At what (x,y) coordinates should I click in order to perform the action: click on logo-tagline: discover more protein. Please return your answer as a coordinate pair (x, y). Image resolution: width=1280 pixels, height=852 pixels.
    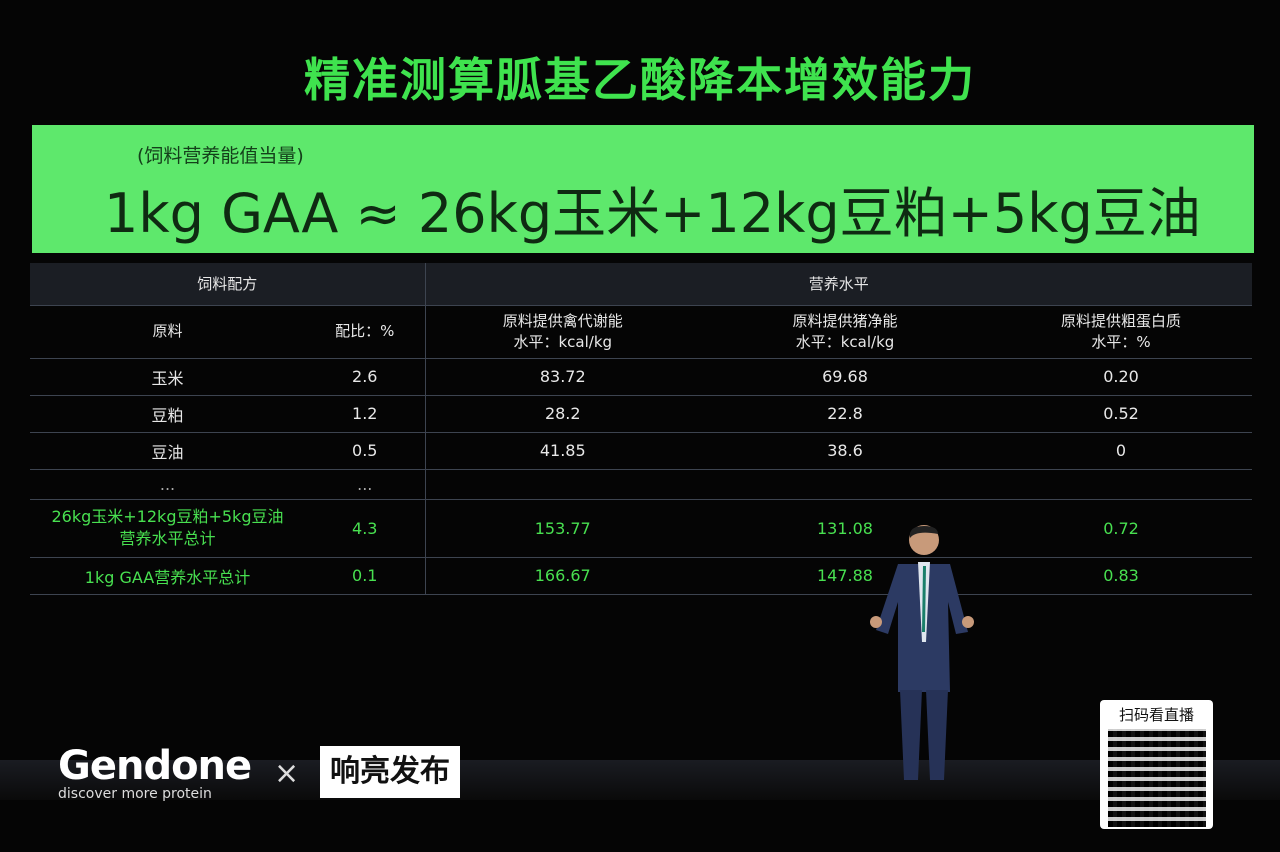
    Looking at the image, I should click on (135, 794).